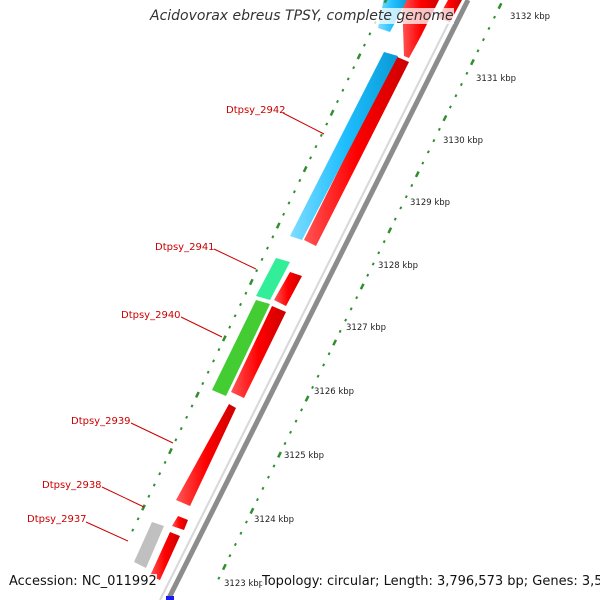  Describe the element at coordinates (72, 485) in the screenshot. I see `gene-label: Dtpsy_2938` at that location.